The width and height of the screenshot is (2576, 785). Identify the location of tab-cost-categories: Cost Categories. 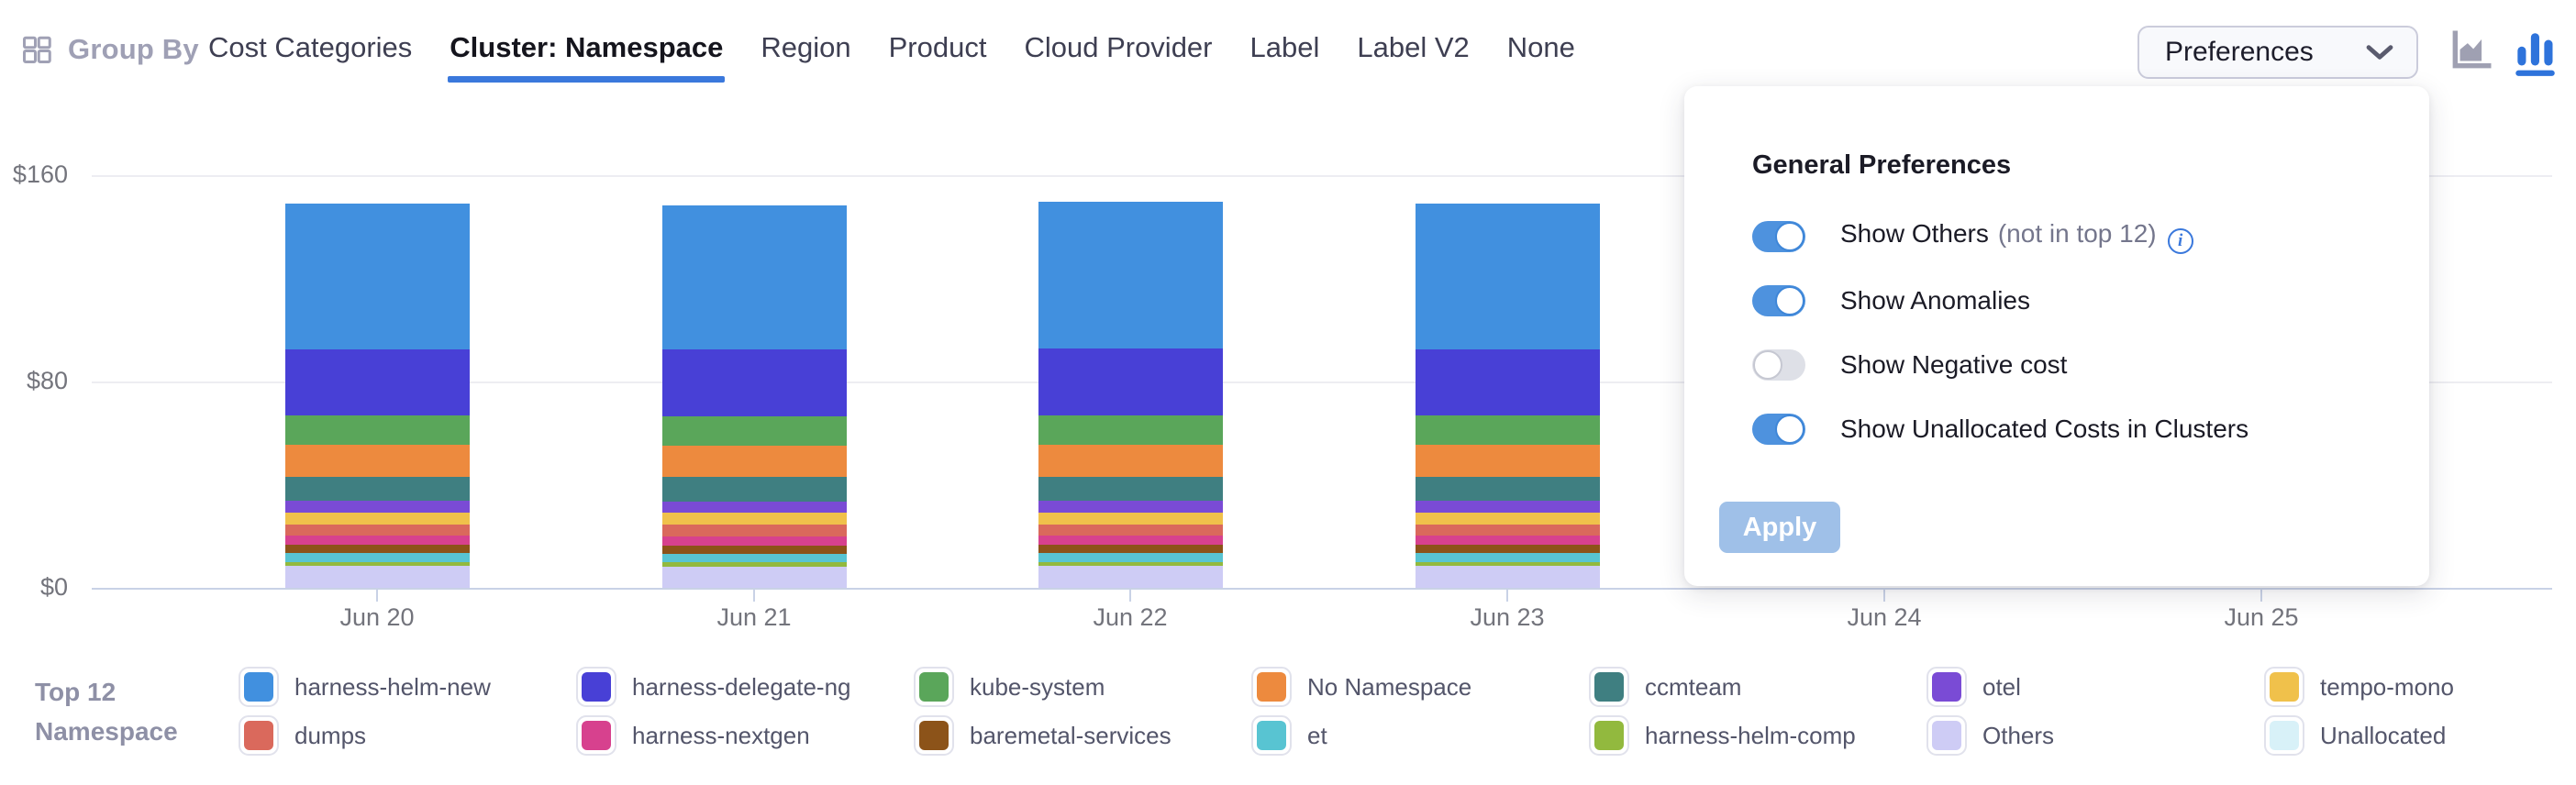
(310, 47).